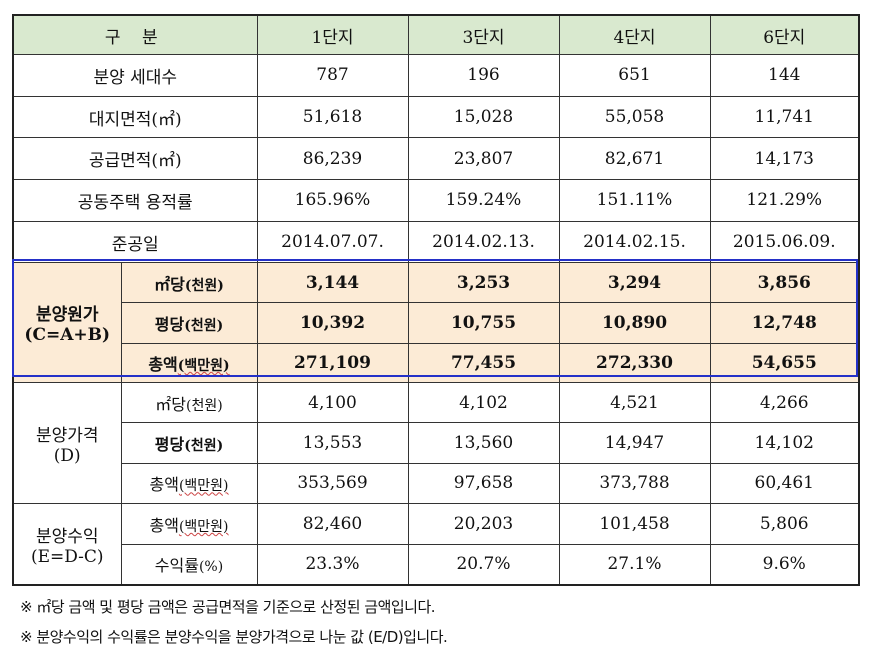 The height and width of the screenshot is (657, 869). I want to click on cell: 10,890, so click(634, 323).